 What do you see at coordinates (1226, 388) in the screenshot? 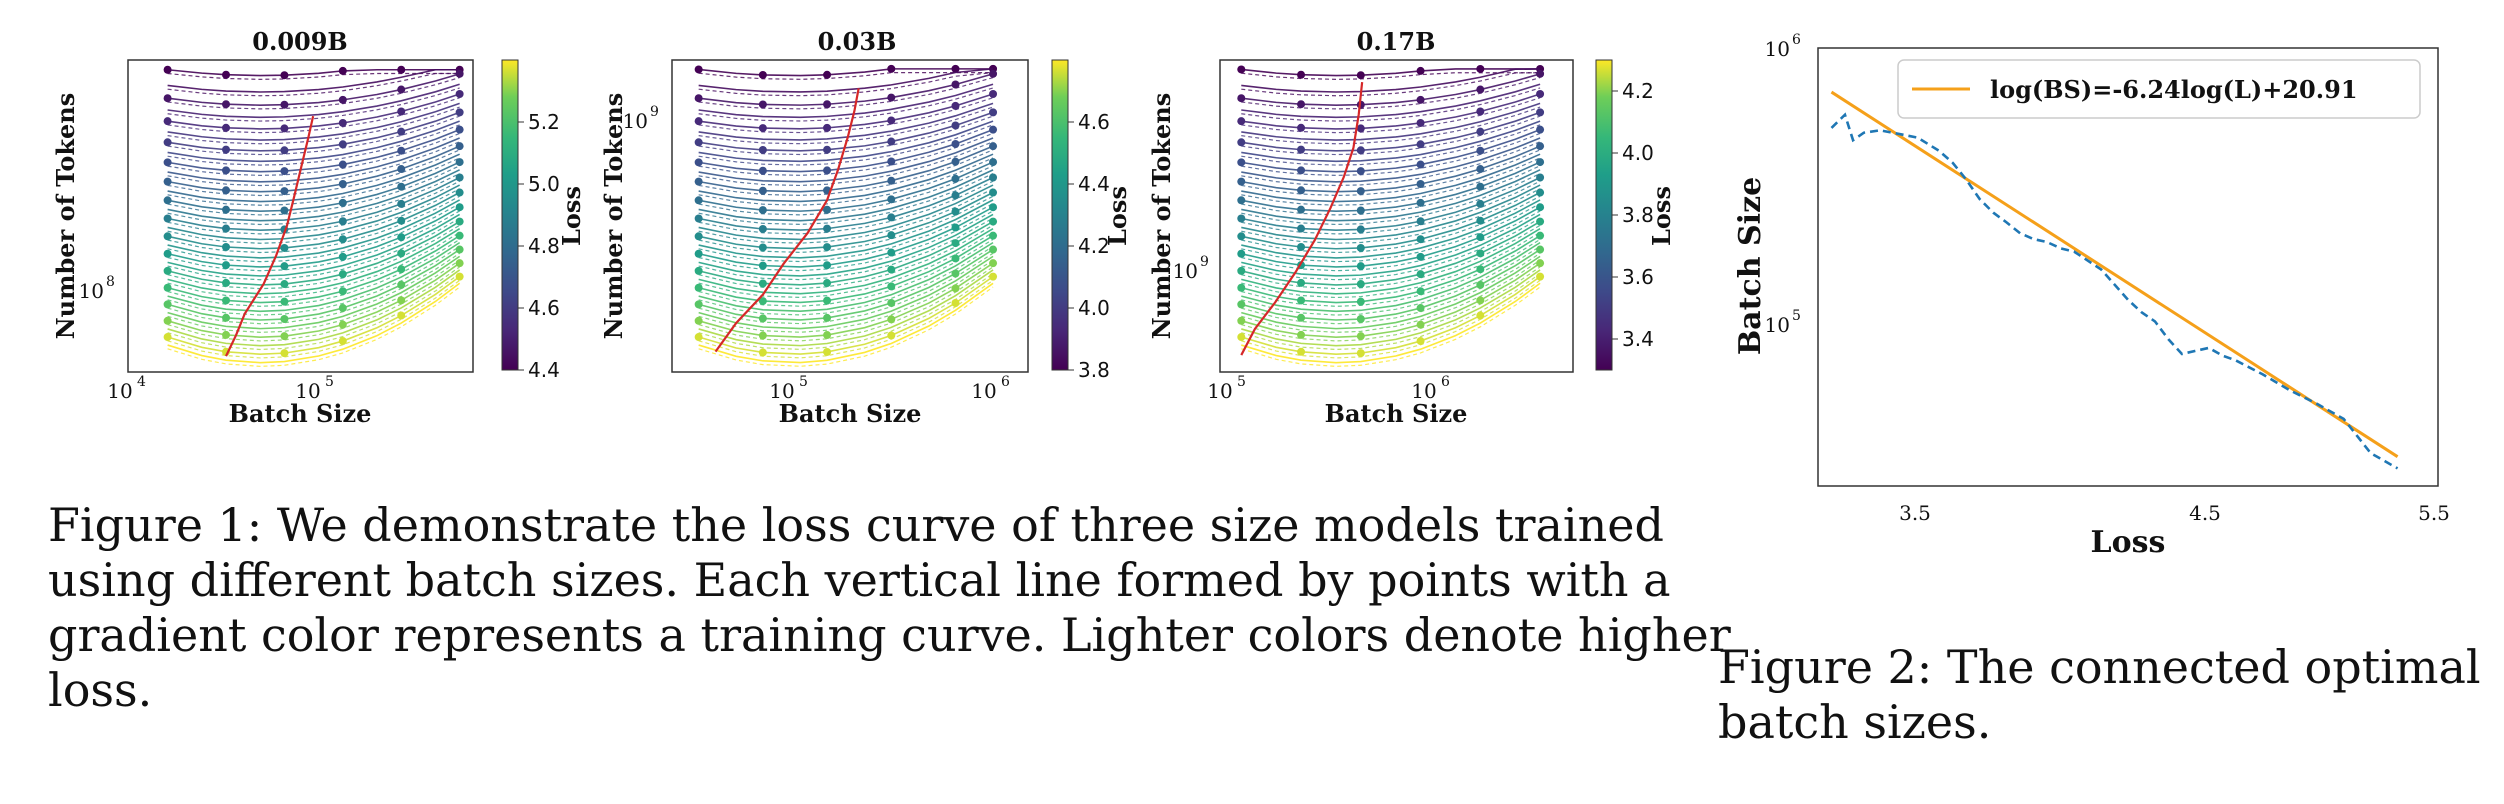
I see `x-tick: 10 5` at bounding box center [1226, 388].